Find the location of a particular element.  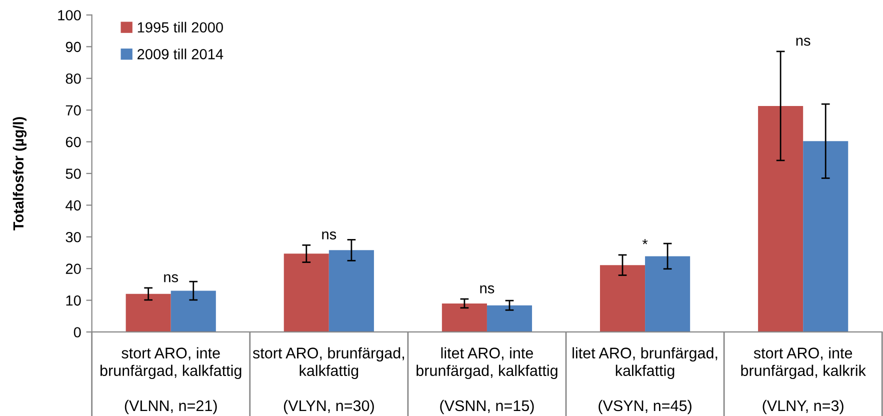

category-label: stort ARO, inte brunfärgad, kalkrik (VLNY, n=3) is located at coordinates (803, 380).